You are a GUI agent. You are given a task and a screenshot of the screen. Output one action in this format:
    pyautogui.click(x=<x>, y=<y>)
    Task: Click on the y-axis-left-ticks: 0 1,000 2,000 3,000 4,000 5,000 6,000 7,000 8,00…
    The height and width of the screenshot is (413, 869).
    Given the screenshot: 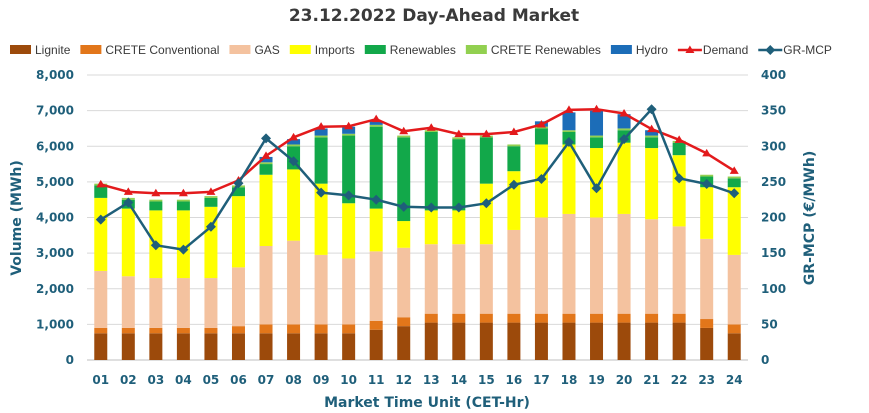 What is the action you would take?
    pyautogui.click(x=55, y=217)
    